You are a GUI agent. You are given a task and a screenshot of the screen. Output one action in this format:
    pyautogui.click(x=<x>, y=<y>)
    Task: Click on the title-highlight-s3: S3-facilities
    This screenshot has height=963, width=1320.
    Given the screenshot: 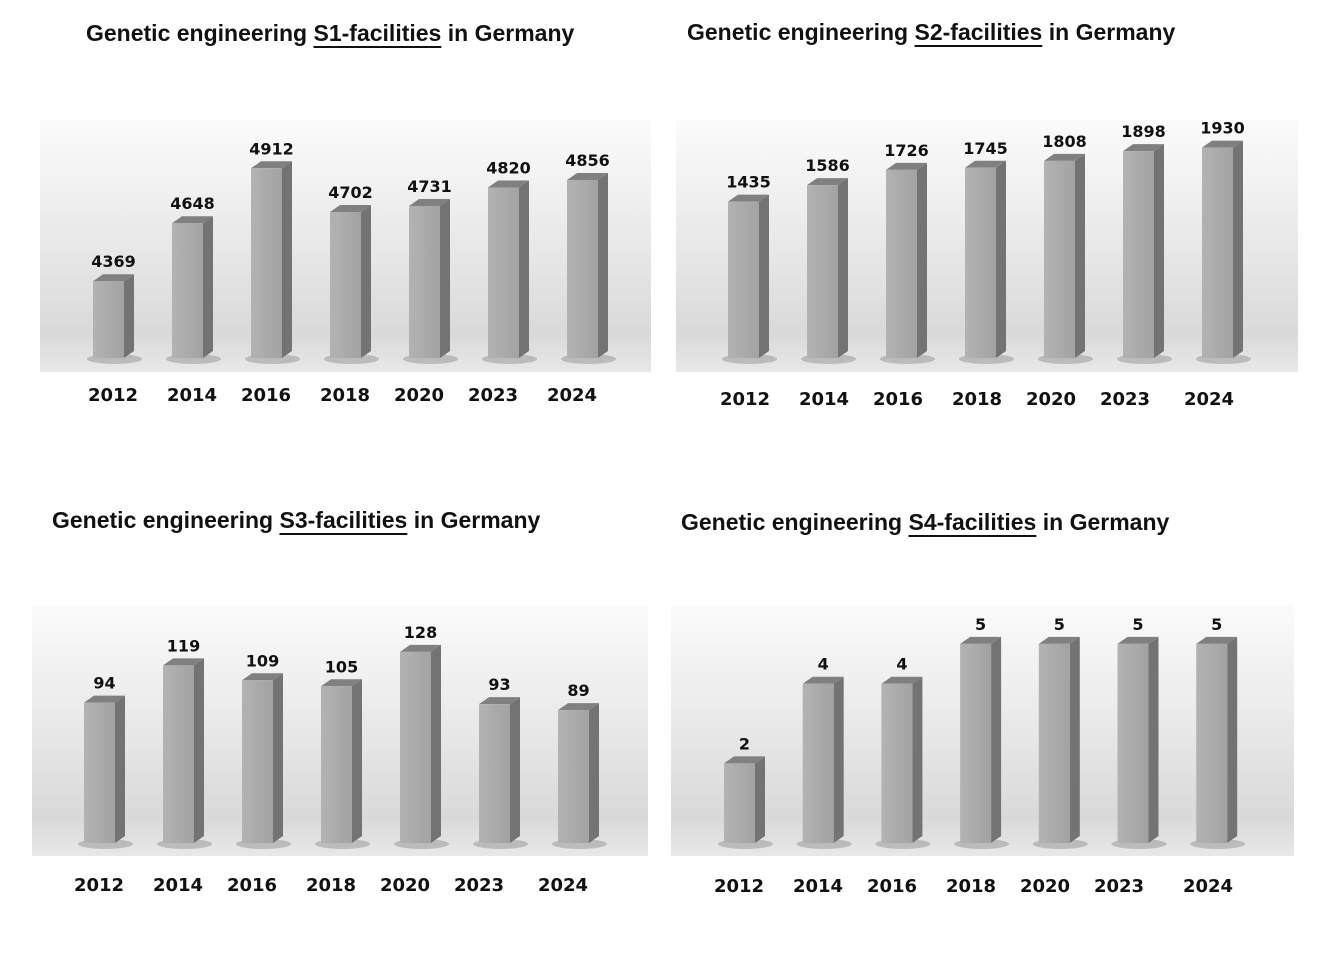 What is the action you would take?
    pyautogui.click(x=343, y=520)
    